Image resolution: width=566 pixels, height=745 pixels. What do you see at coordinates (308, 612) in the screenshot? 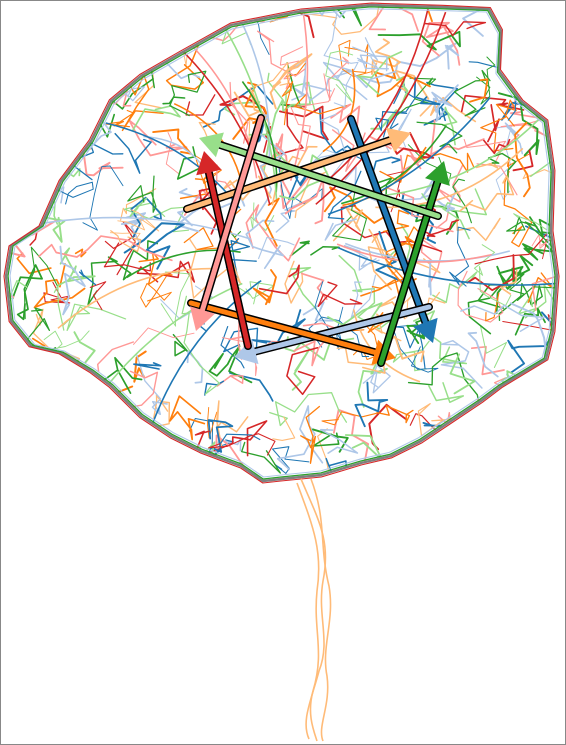
I see `tail-route` at bounding box center [308, 612].